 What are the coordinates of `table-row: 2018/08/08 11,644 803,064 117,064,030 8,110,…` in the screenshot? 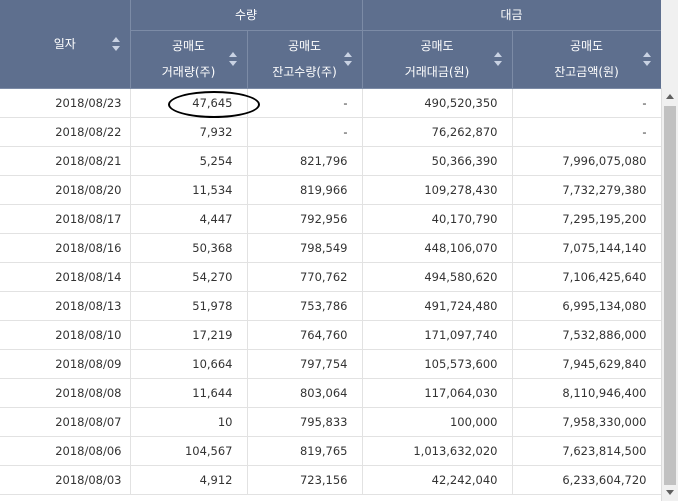 It's located at (331, 393).